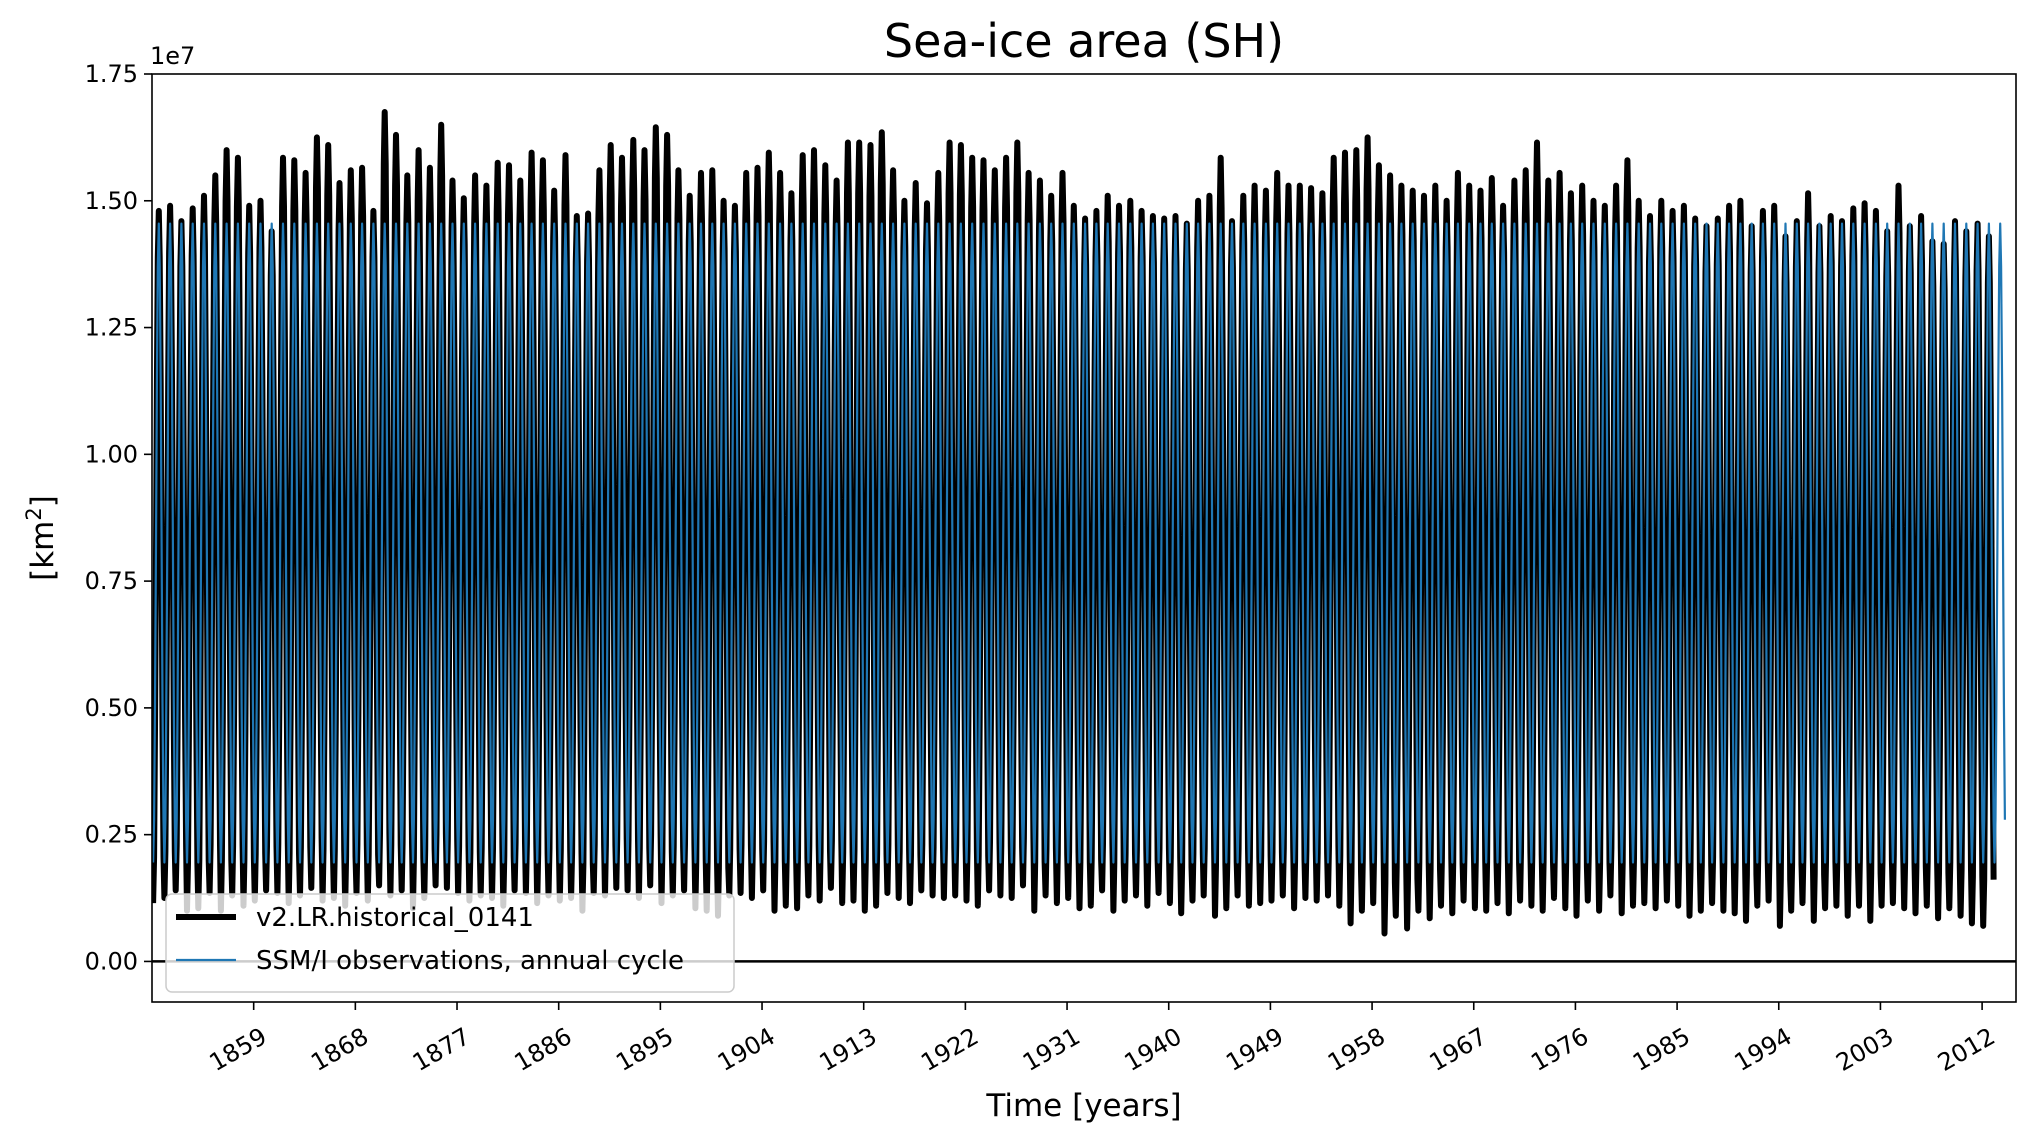 The height and width of the screenshot is (1146, 2035). I want to click on y-axis-label: [km2], so click(41, 538).